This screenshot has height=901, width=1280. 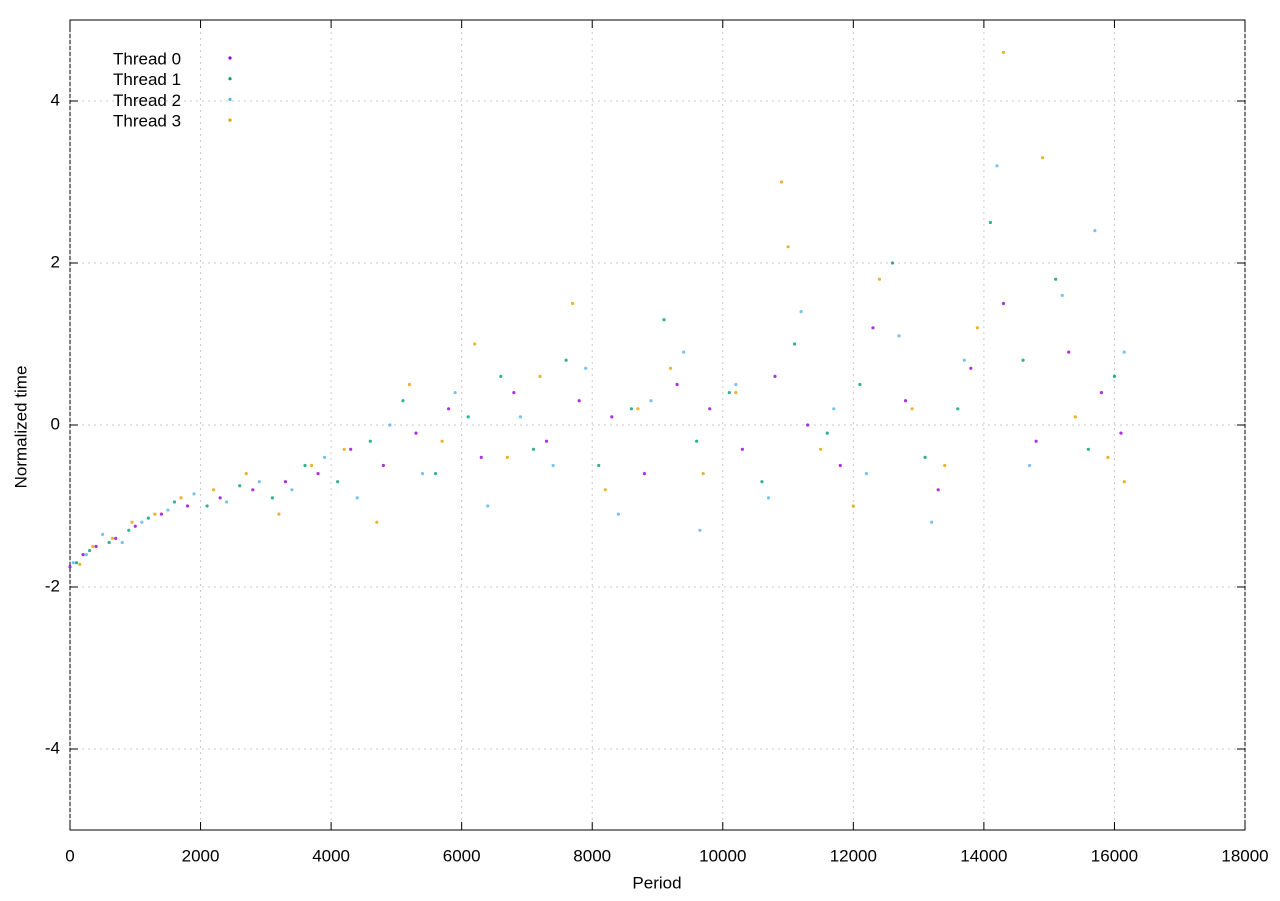 What do you see at coordinates (147, 100) in the screenshot?
I see `legend-label: Thread 2` at bounding box center [147, 100].